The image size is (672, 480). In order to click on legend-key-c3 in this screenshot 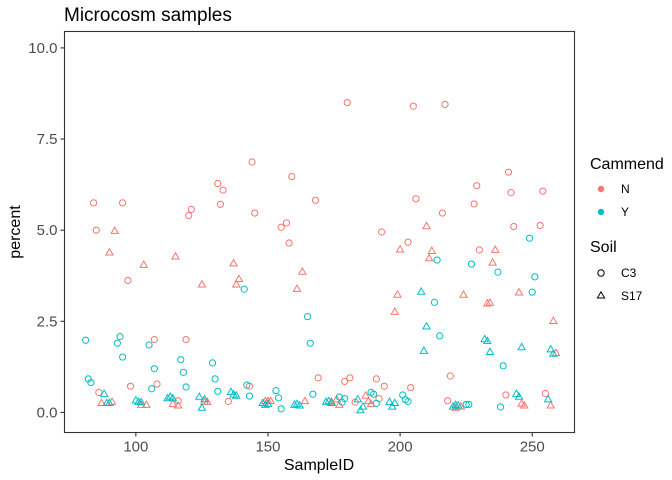, I will do `click(601, 273)`.